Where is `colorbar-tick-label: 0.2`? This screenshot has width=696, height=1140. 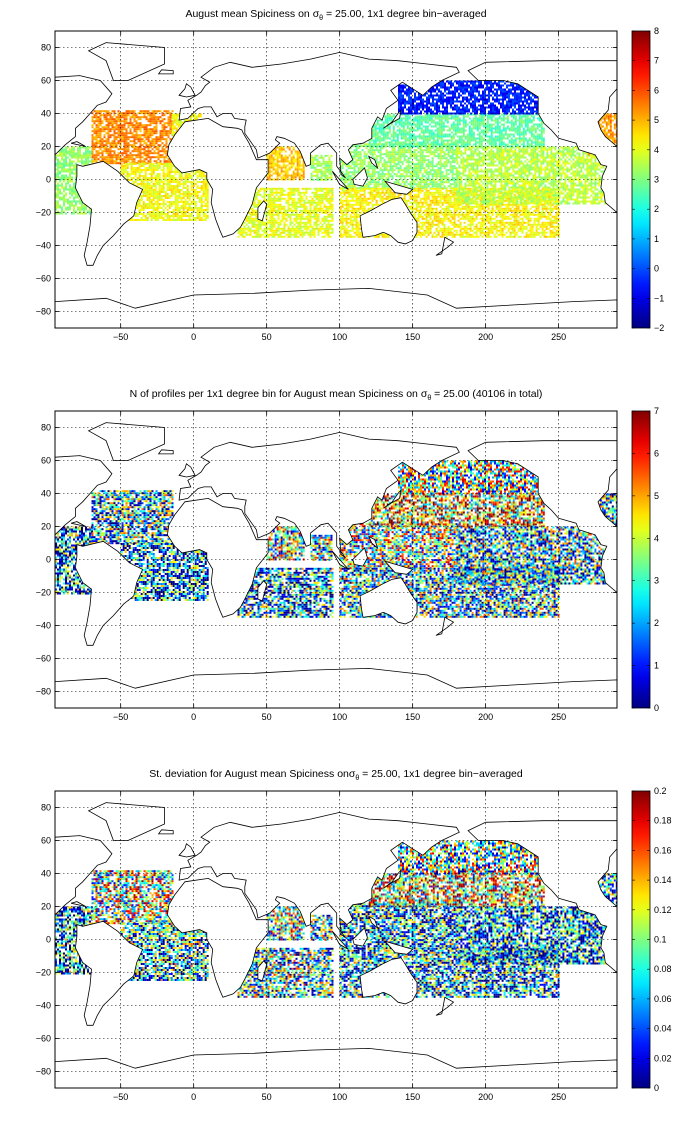 colorbar-tick-label: 0.2 is located at coordinates (660, 791).